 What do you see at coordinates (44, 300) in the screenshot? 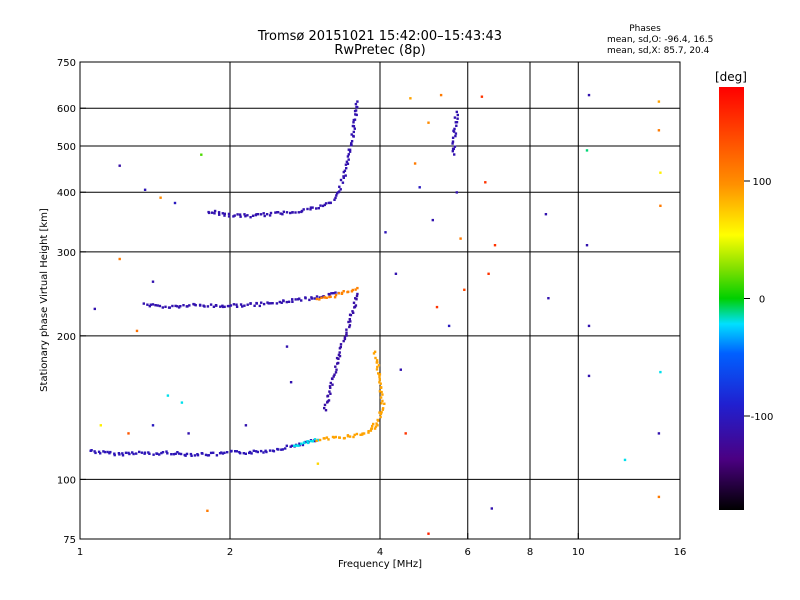
I see `y-axis-label: Stationary phase Virtual Height [km]` at bounding box center [44, 300].